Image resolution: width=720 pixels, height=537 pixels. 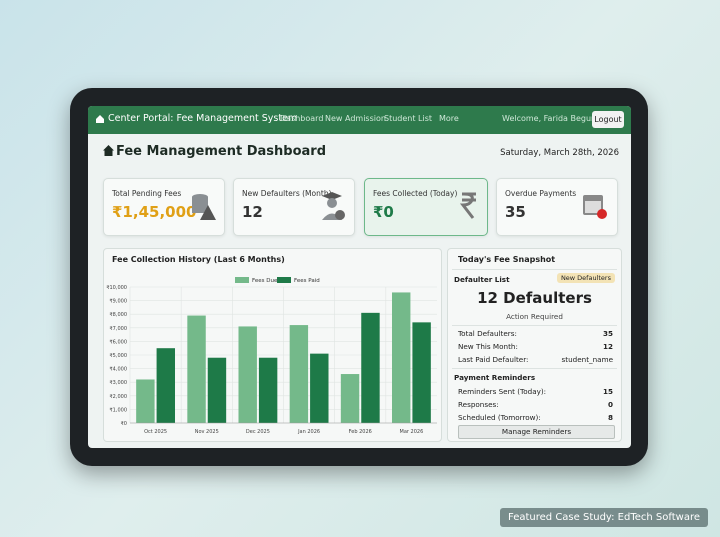 I want to click on manage-button: Manage Reminders, so click(x=536, y=432).